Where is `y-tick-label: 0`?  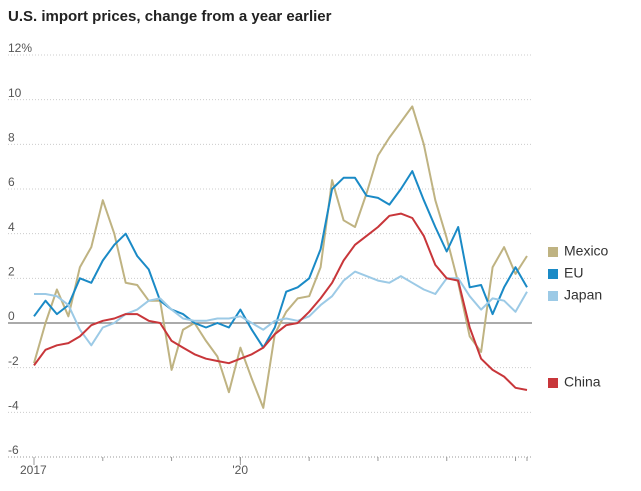
y-tick-label: 0 is located at coordinates (11, 316).